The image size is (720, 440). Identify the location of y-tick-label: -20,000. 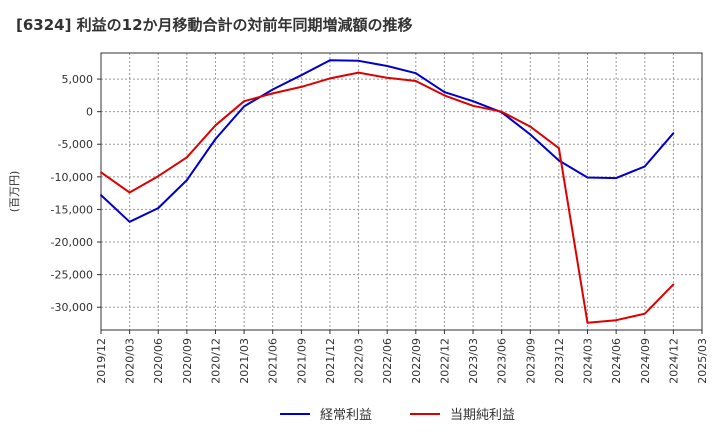
(72, 242).